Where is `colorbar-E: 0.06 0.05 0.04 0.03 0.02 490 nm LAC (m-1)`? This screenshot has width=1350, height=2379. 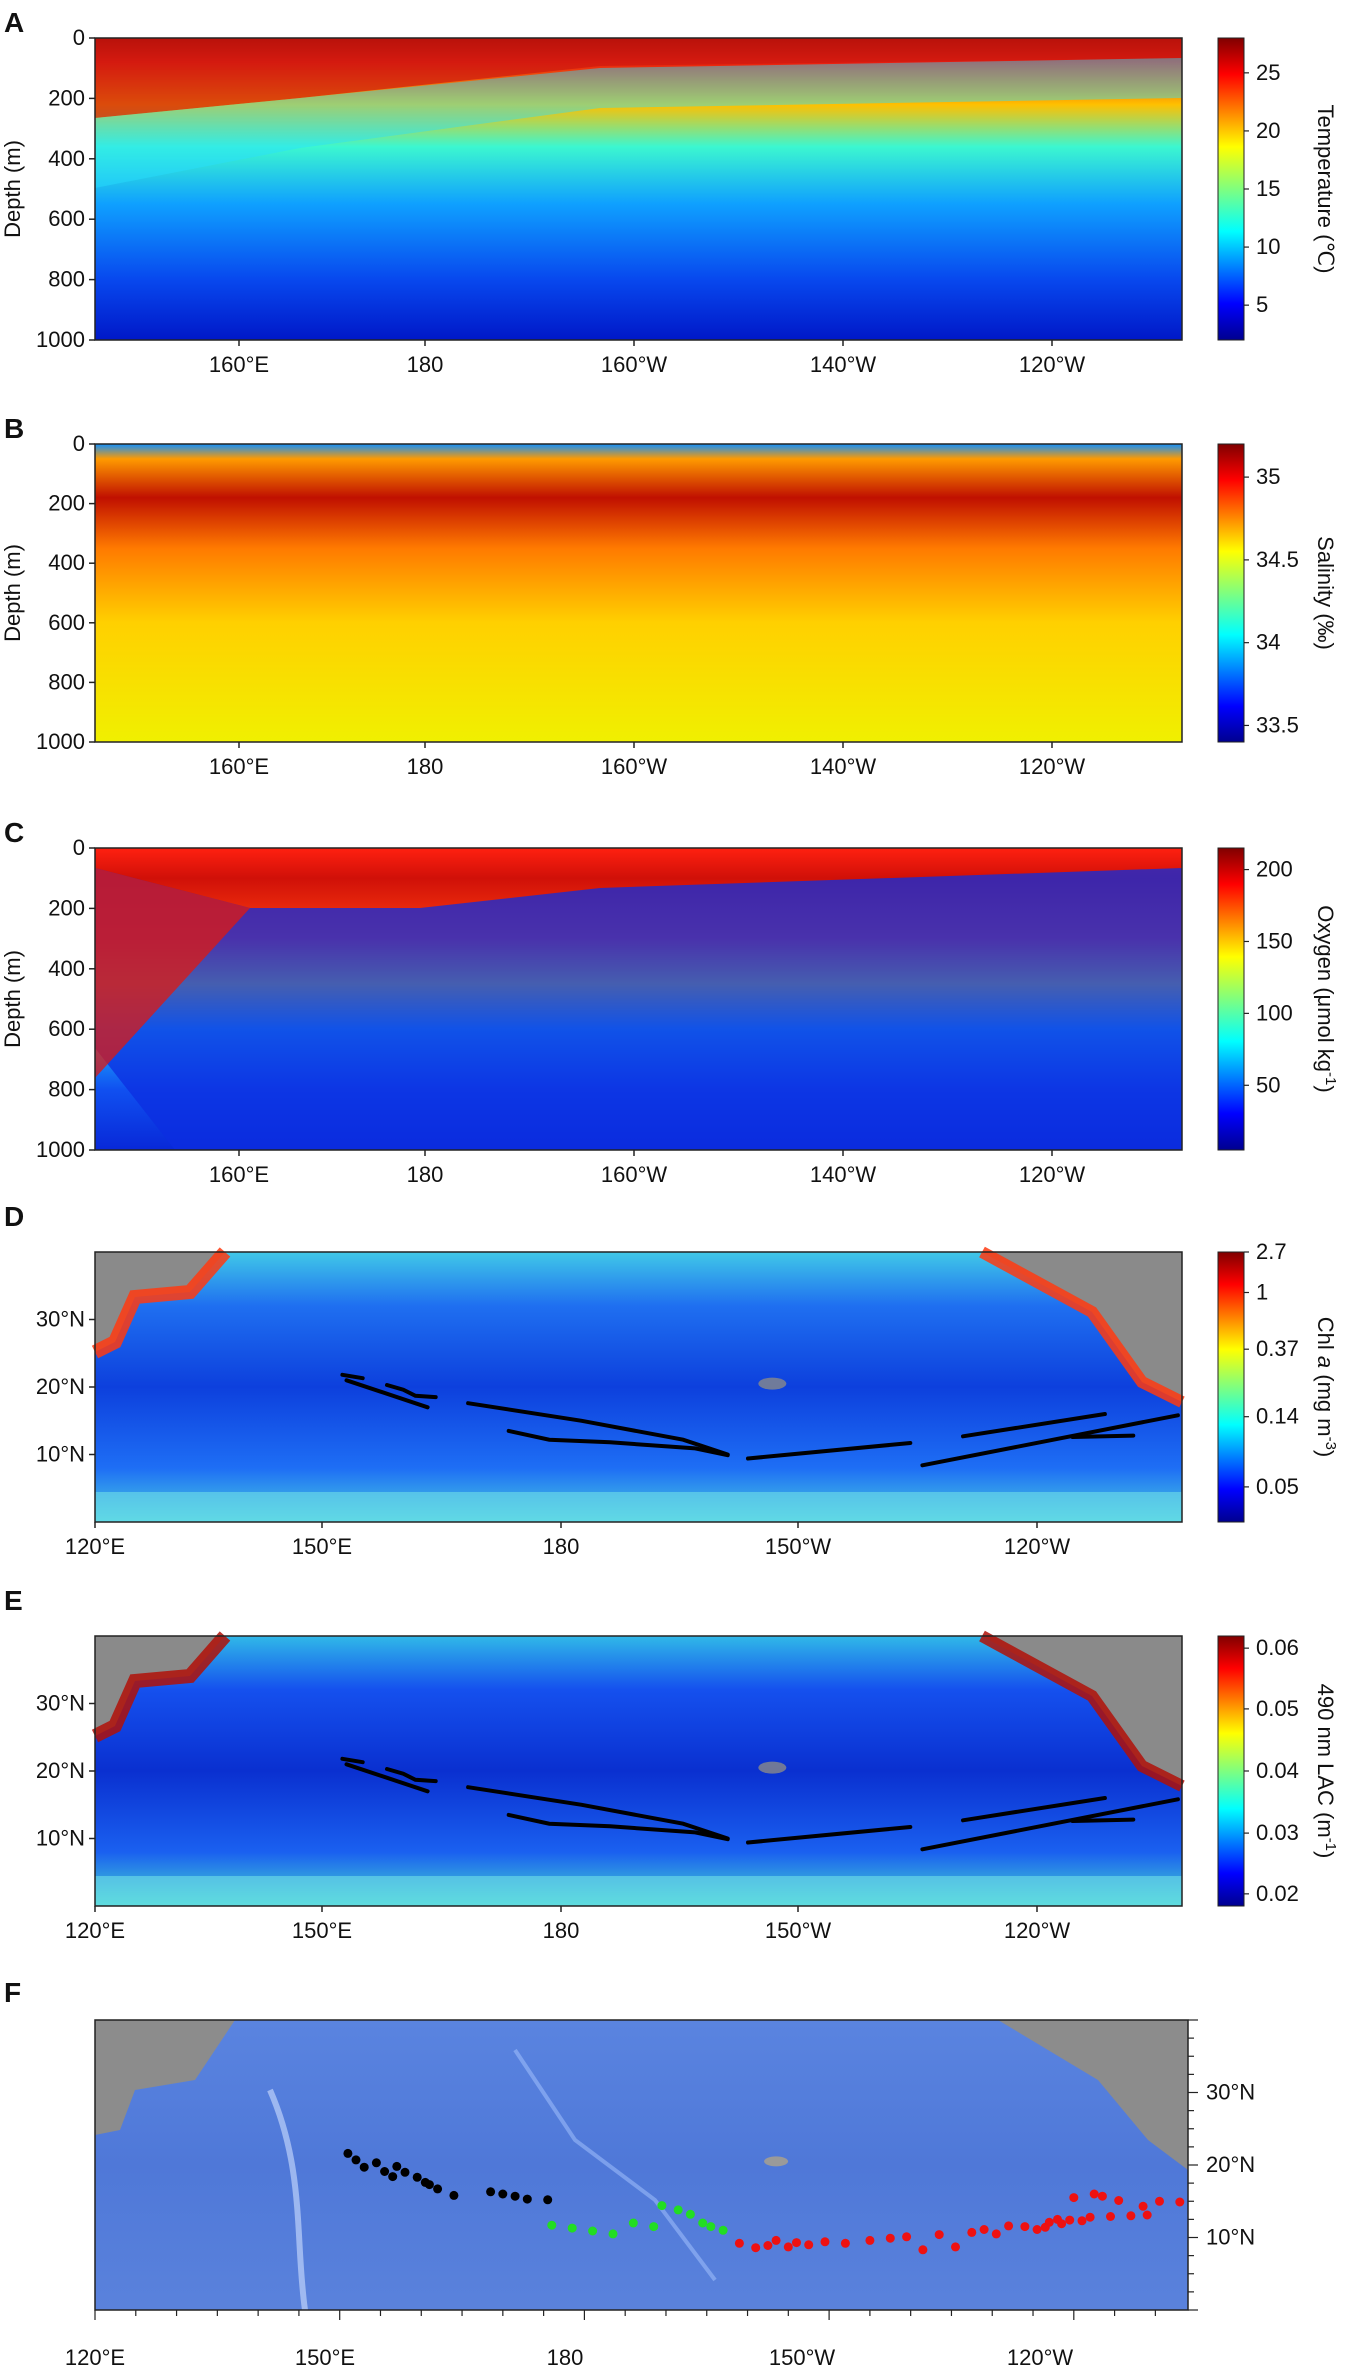 colorbar-E: 0.06 0.05 0.04 0.03 0.02 490 nm LAC (m-1) is located at coordinates (1278, 1771).